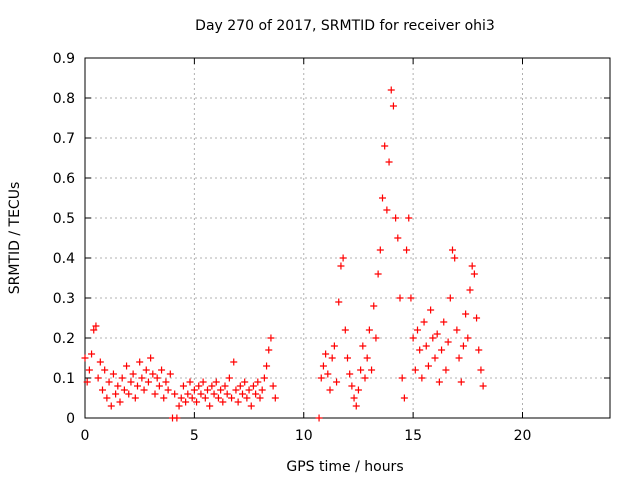  Describe the element at coordinates (413, 436) in the screenshot. I see `x-tick-label: 15` at that location.